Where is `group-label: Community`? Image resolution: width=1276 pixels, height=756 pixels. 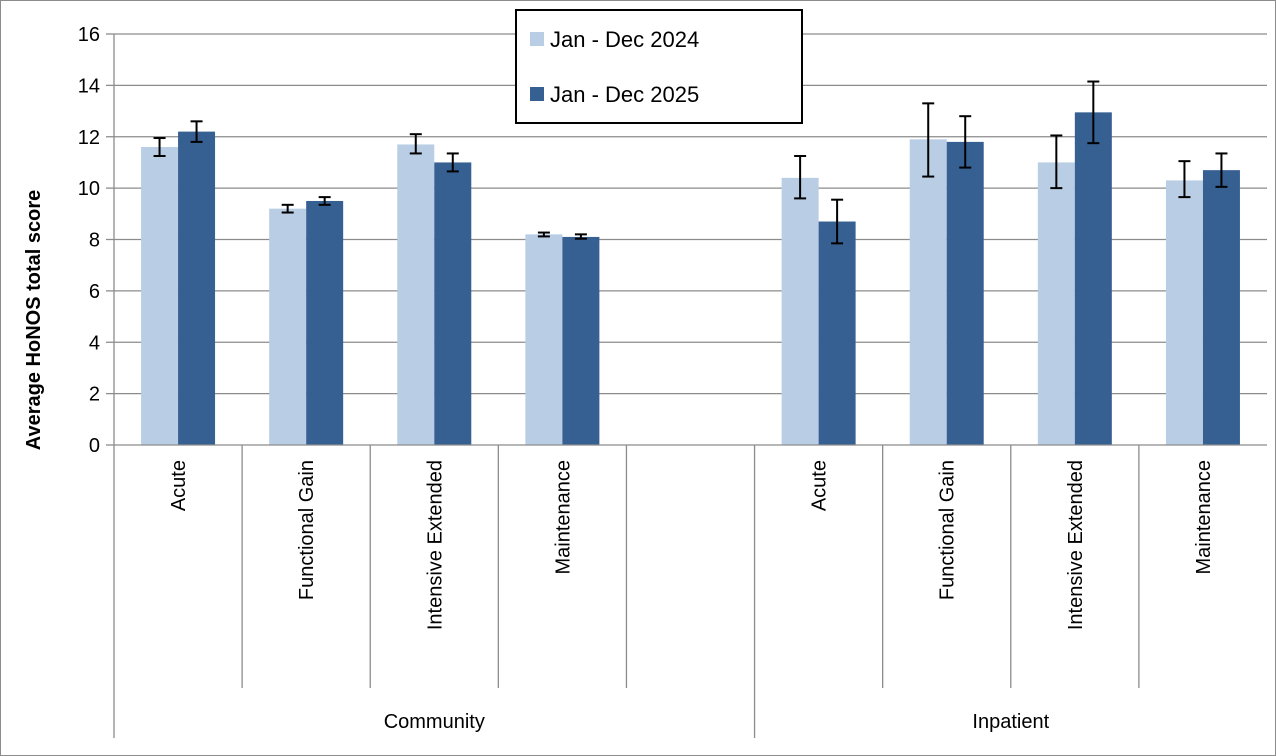
group-label: Community is located at coordinates (434, 722).